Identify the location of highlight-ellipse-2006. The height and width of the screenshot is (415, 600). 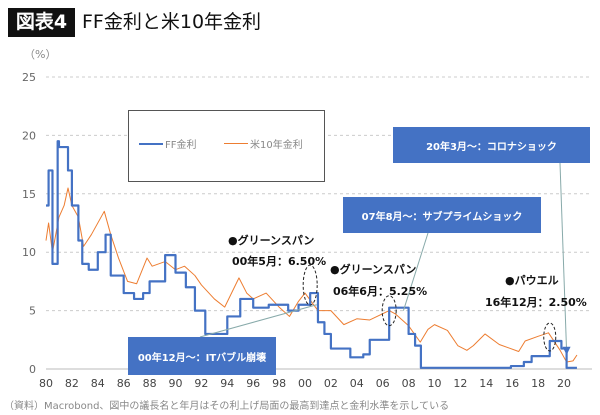
(389, 311).